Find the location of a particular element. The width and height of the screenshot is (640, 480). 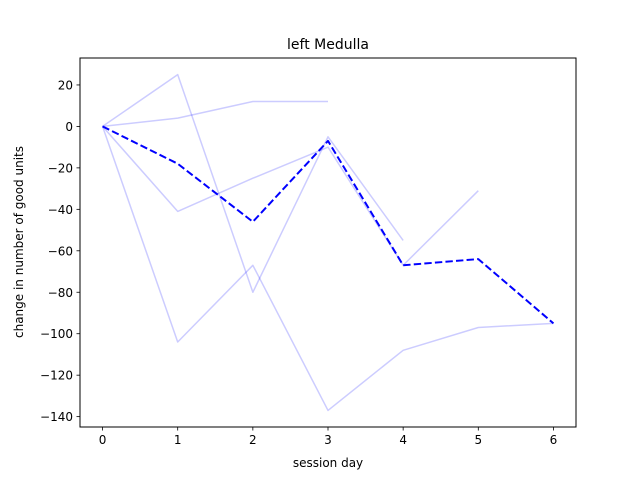

y-tick-label: 0 is located at coordinates (69, 127).